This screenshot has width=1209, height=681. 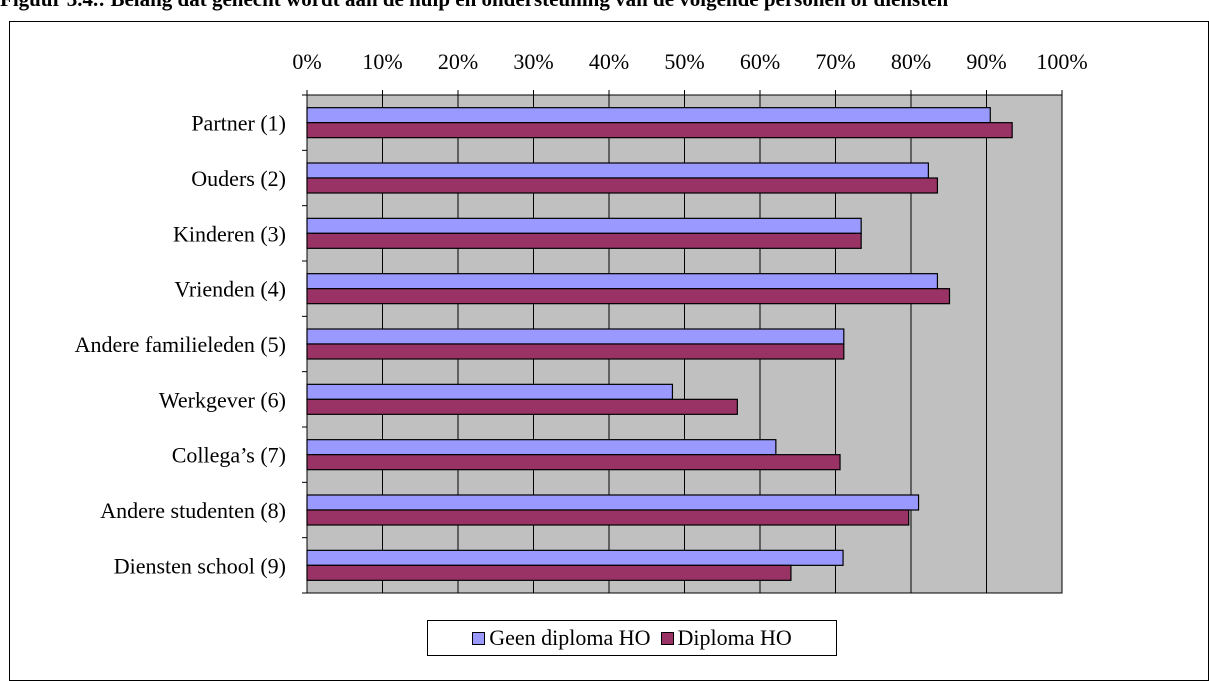 I want to click on x-tick-label: 30%, so click(x=533, y=61).